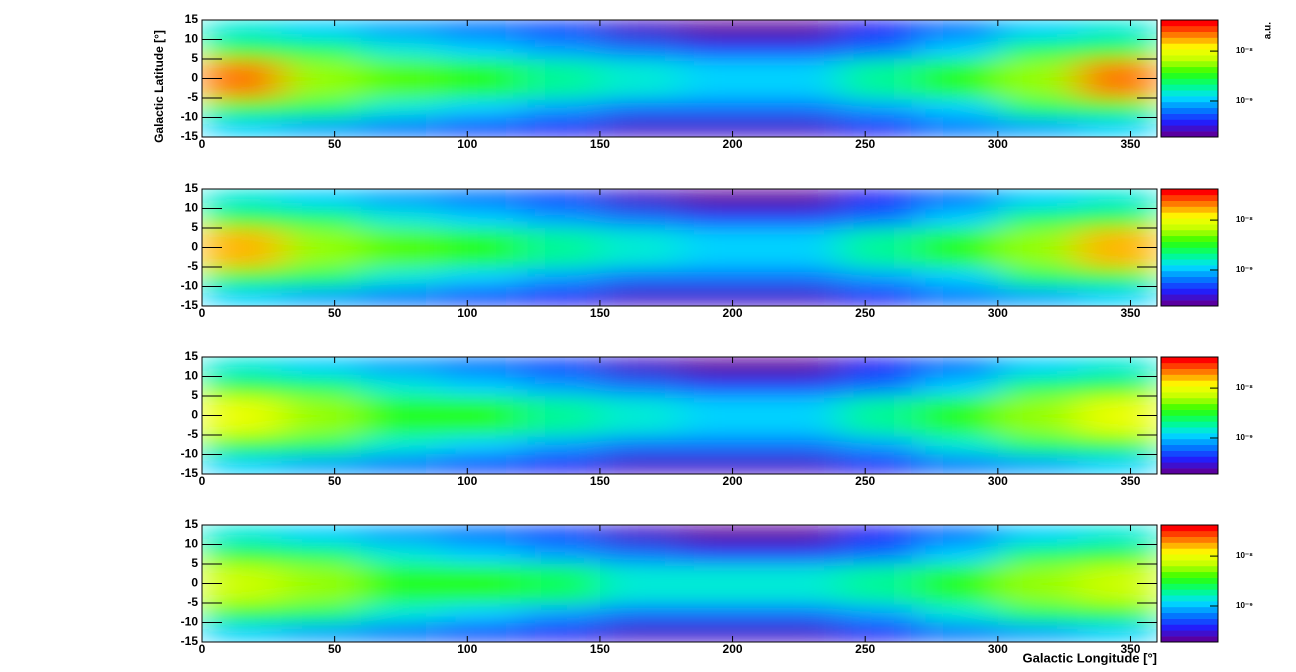 The width and height of the screenshot is (1296, 672). What do you see at coordinates (190, 286) in the screenshot?
I see `y-tick-label: -10` at bounding box center [190, 286].